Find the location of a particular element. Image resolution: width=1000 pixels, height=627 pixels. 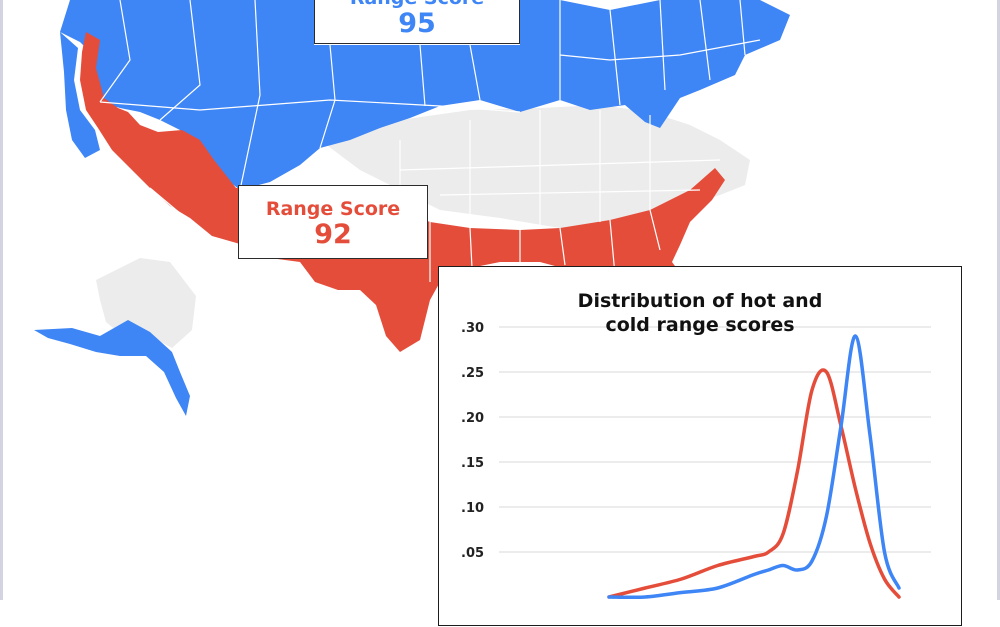

frame-left is located at coordinates (1, 300).